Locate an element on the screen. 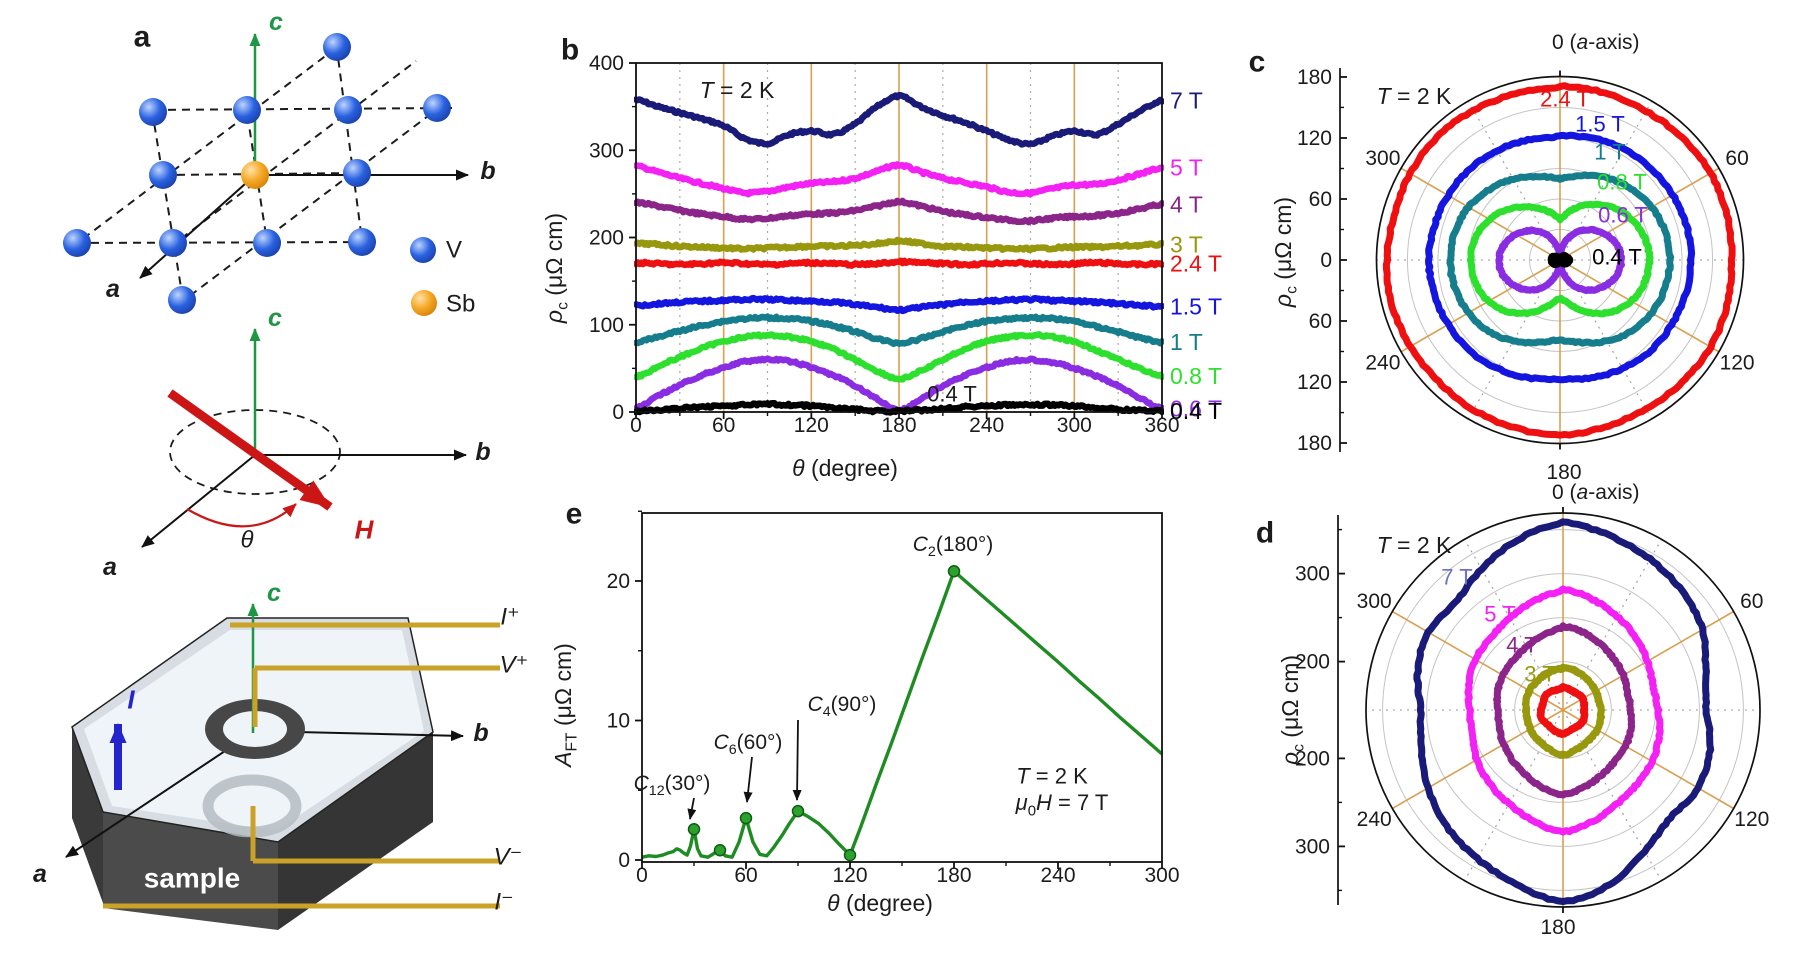 Image resolution: width=1796 pixels, height=975 pixels. panel-a-letter: a is located at coordinates (142, 37).